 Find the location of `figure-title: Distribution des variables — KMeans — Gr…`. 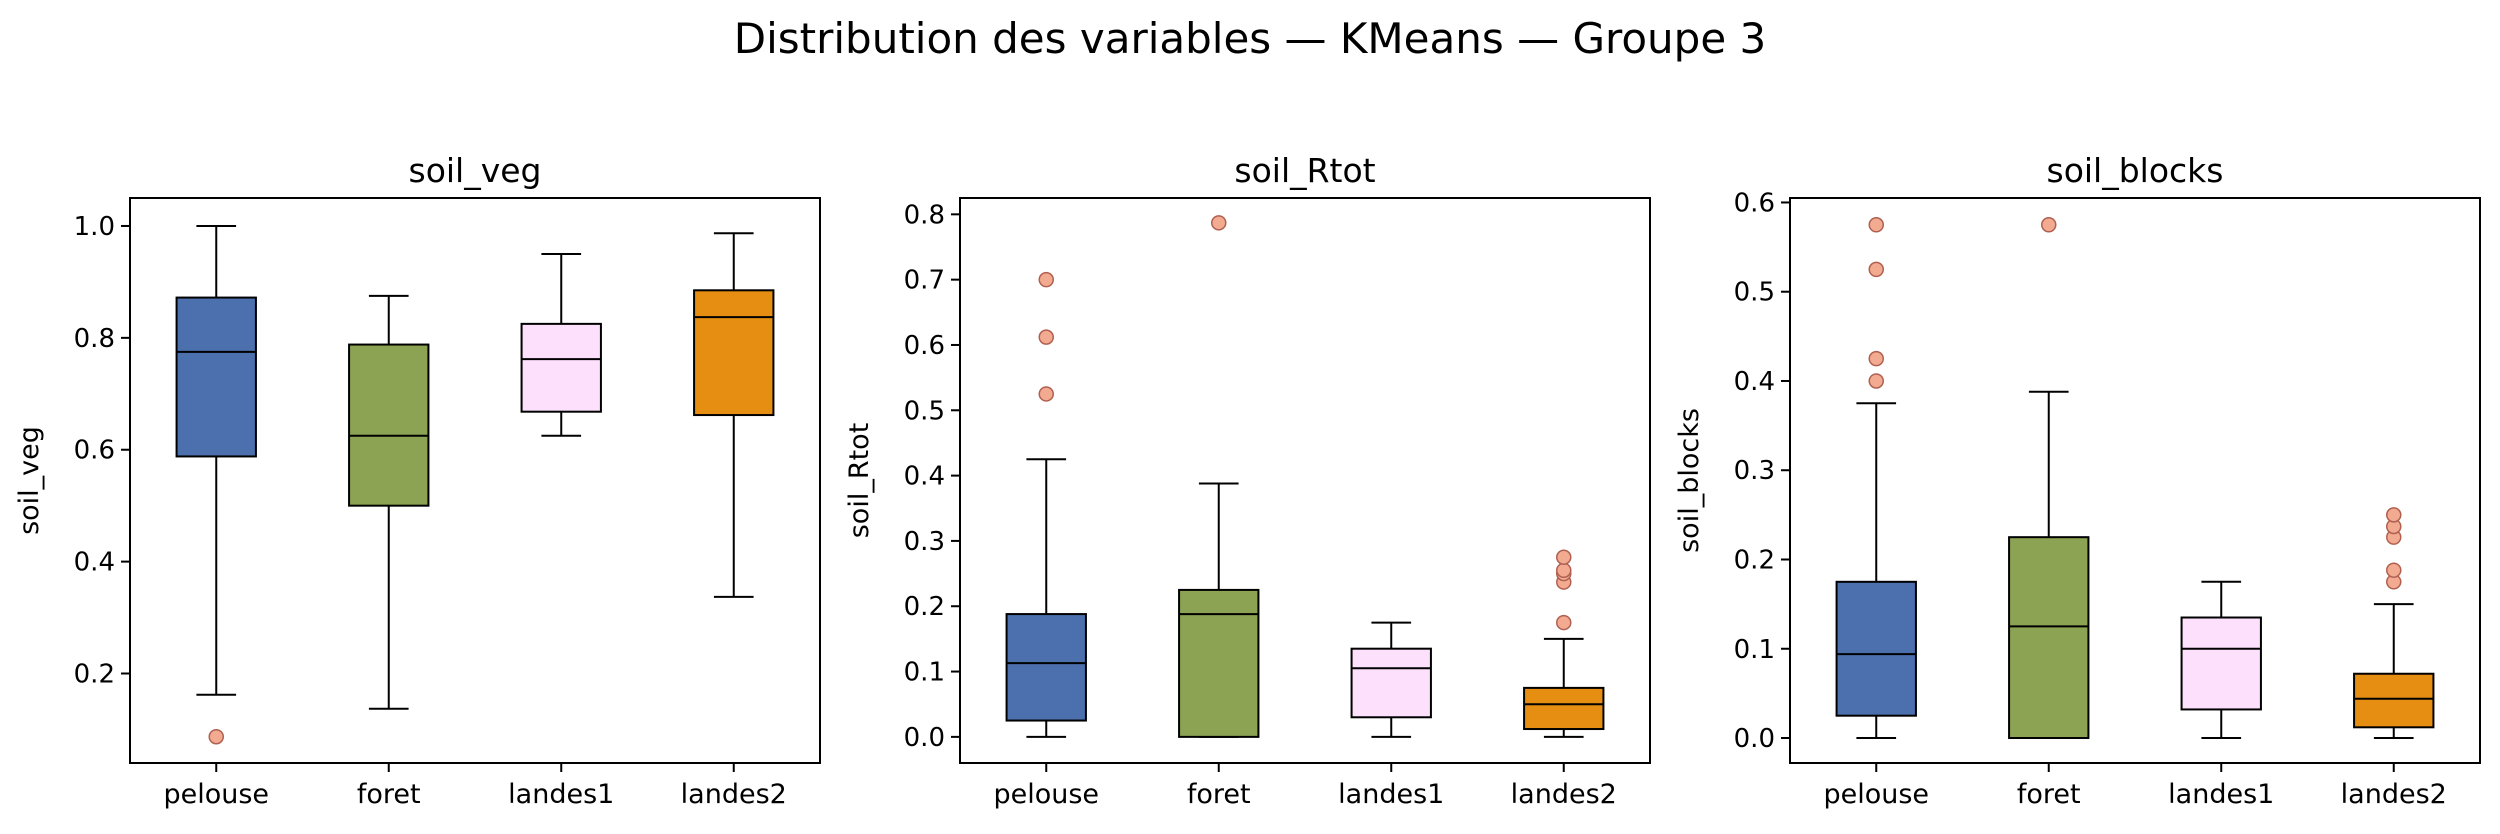

figure-title: Distribution des variables — KMeans — Gr… is located at coordinates (1250, 38).